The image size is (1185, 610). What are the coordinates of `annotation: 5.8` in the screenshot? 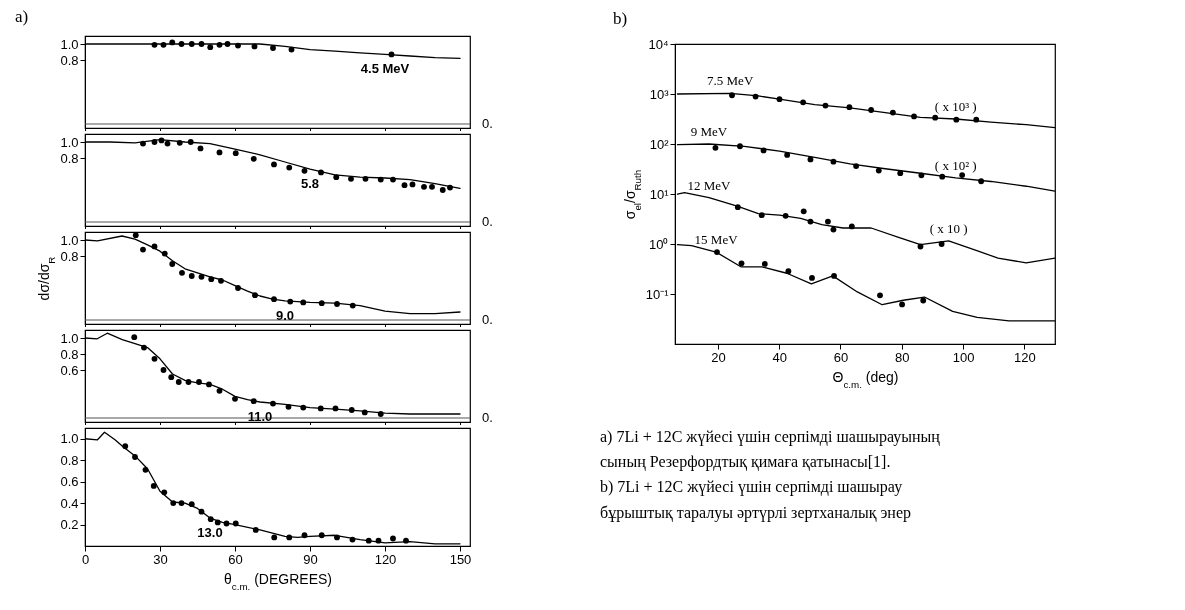 It's located at (310, 184).